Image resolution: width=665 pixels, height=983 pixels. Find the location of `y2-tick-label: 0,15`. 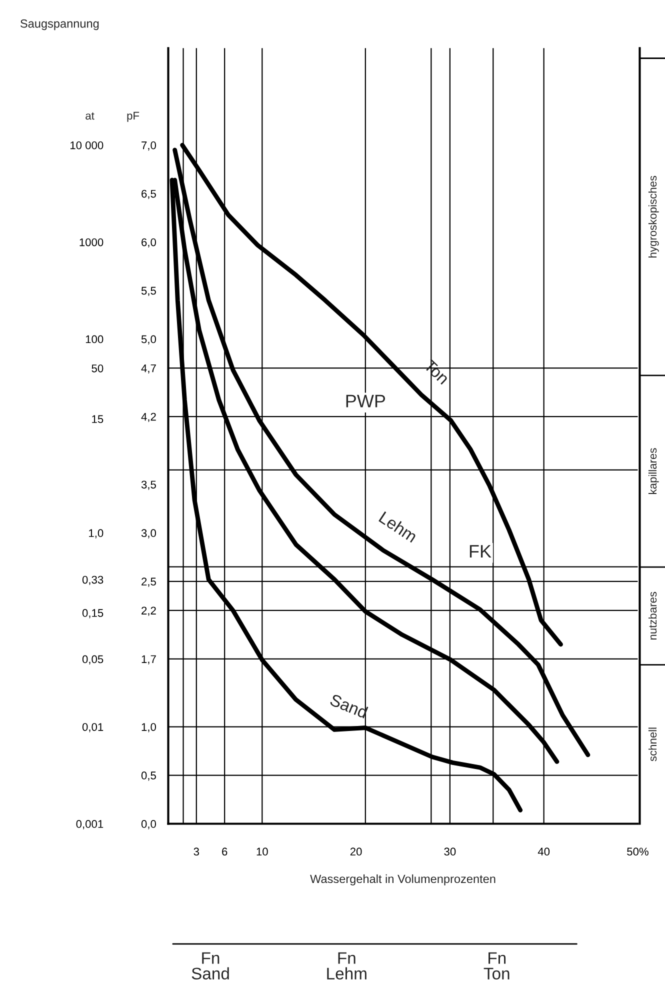

y2-tick-label: 0,15 is located at coordinates (93, 613).